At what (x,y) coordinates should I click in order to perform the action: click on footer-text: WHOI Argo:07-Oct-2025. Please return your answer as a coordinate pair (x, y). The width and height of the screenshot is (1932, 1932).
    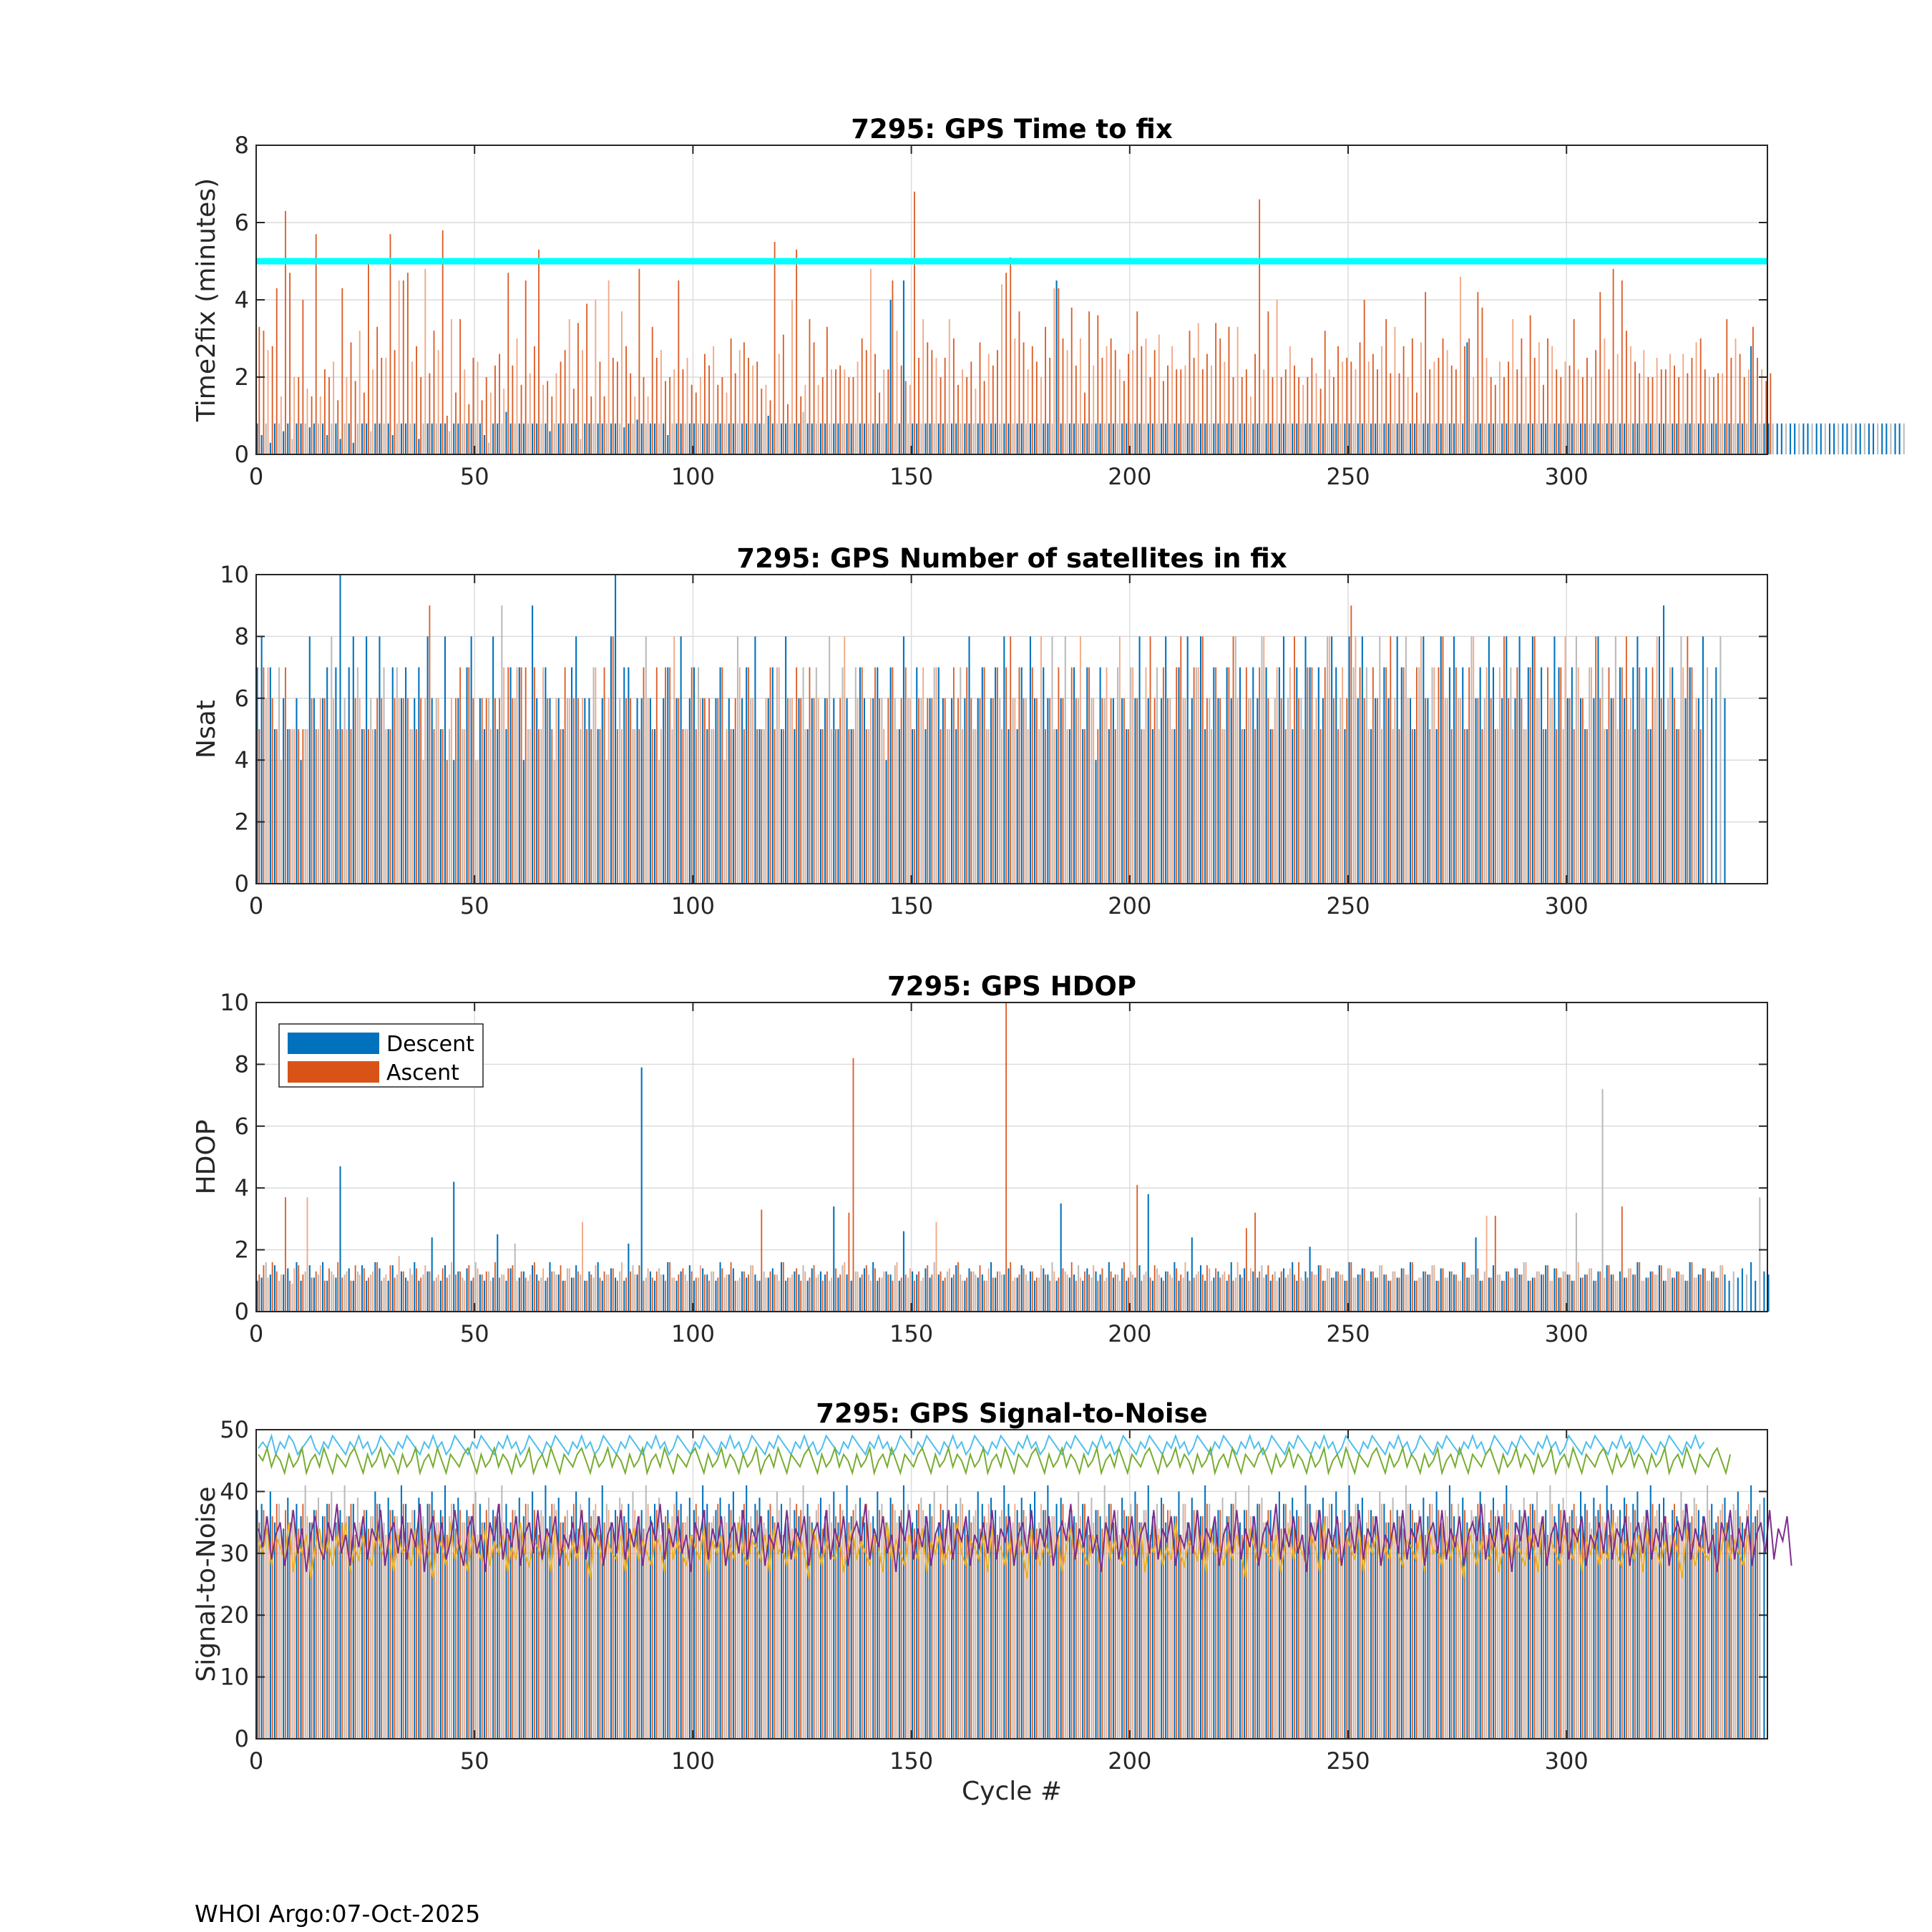
    Looking at the image, I should click on (338, 1914).